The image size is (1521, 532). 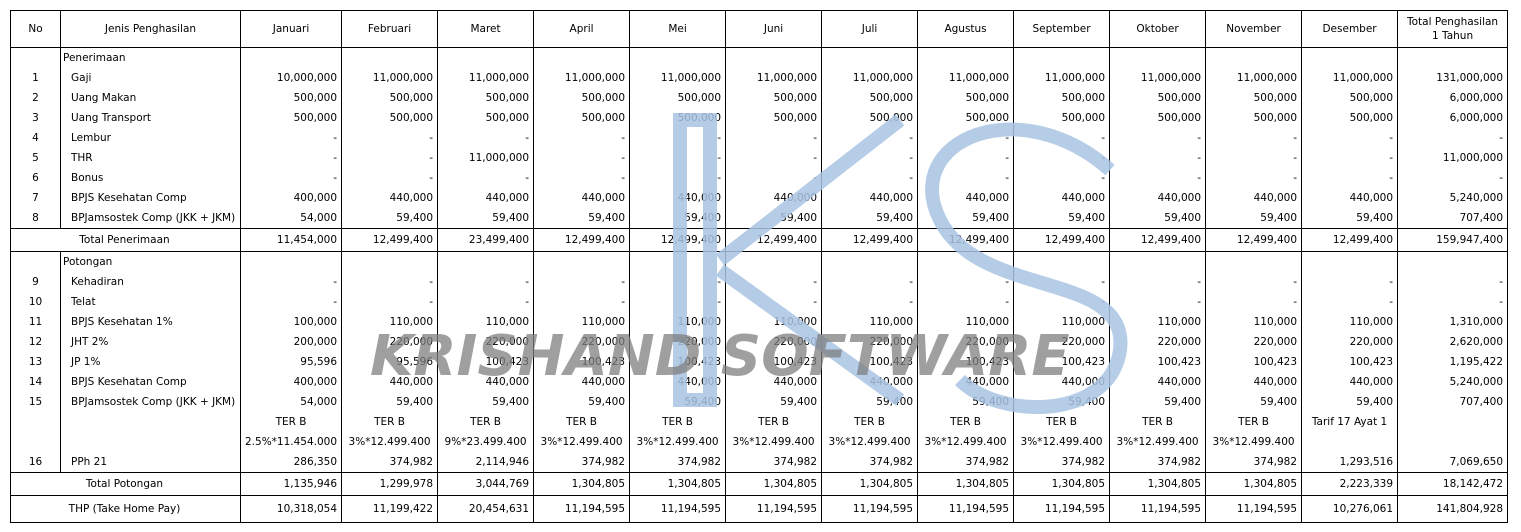 I want to click on total-penerimaan-row-total: 159,947,400, so click(x=1452, y=240).